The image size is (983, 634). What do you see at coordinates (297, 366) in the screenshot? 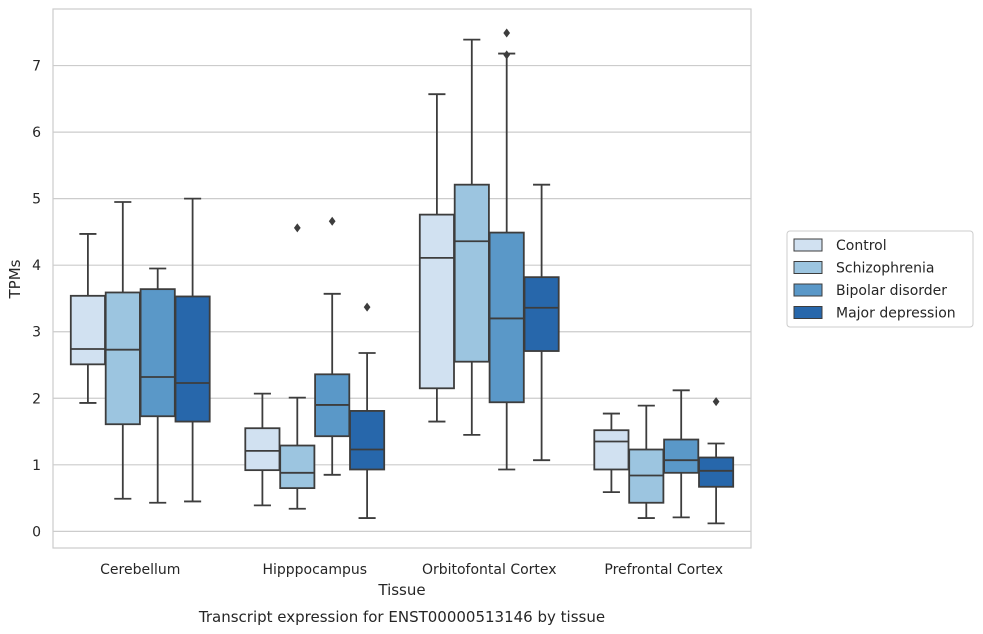
I see `box-hipppocampus-schizophrenia` at bounding box center [297, 366].